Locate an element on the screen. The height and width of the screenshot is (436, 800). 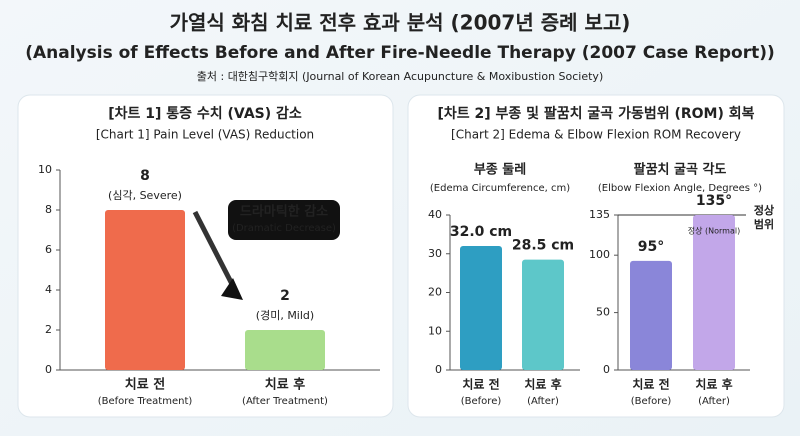
panel-title: [차트 2] 부종 및 팔꿈치 굴곡 가동범위 (ROM) 회복 is located at coordinates (595, 113).